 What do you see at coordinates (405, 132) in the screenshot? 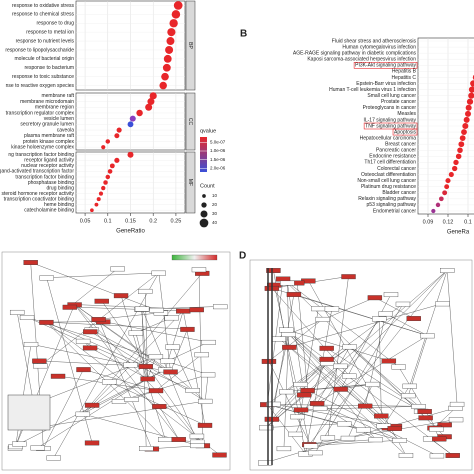
I see `term-label: Apoptosis` at bounding box center [405, 132].